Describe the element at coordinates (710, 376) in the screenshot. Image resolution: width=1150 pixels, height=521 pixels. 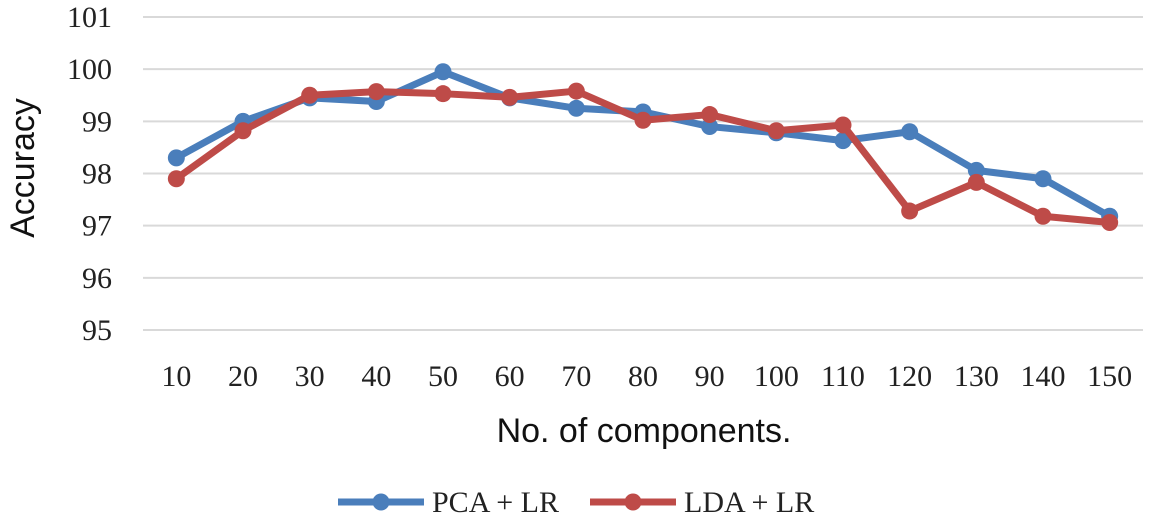
I see `x-tick-label: 90` at that location.